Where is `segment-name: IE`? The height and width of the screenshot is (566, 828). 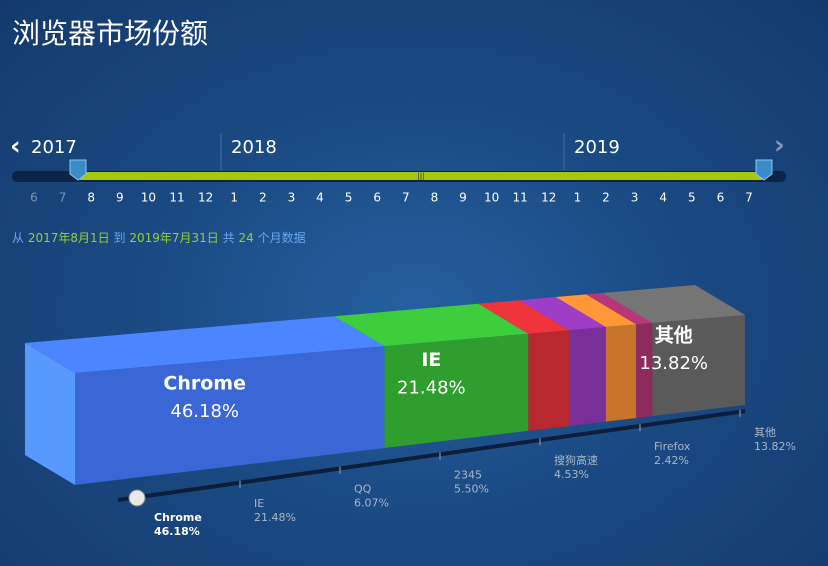 segment-name: IE is located at coordinates (431, 360).